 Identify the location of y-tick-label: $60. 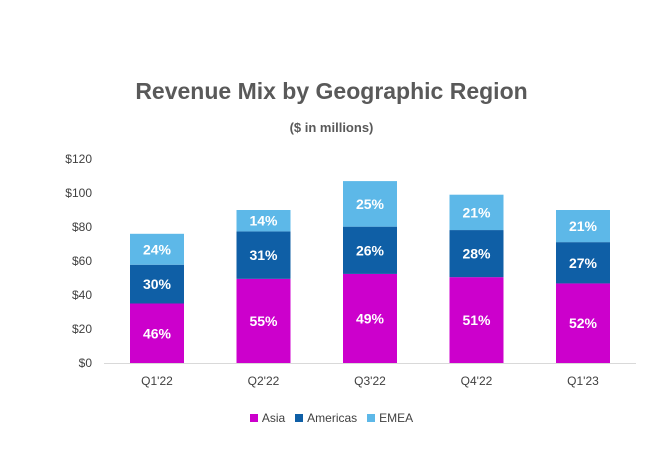
(82, 261).